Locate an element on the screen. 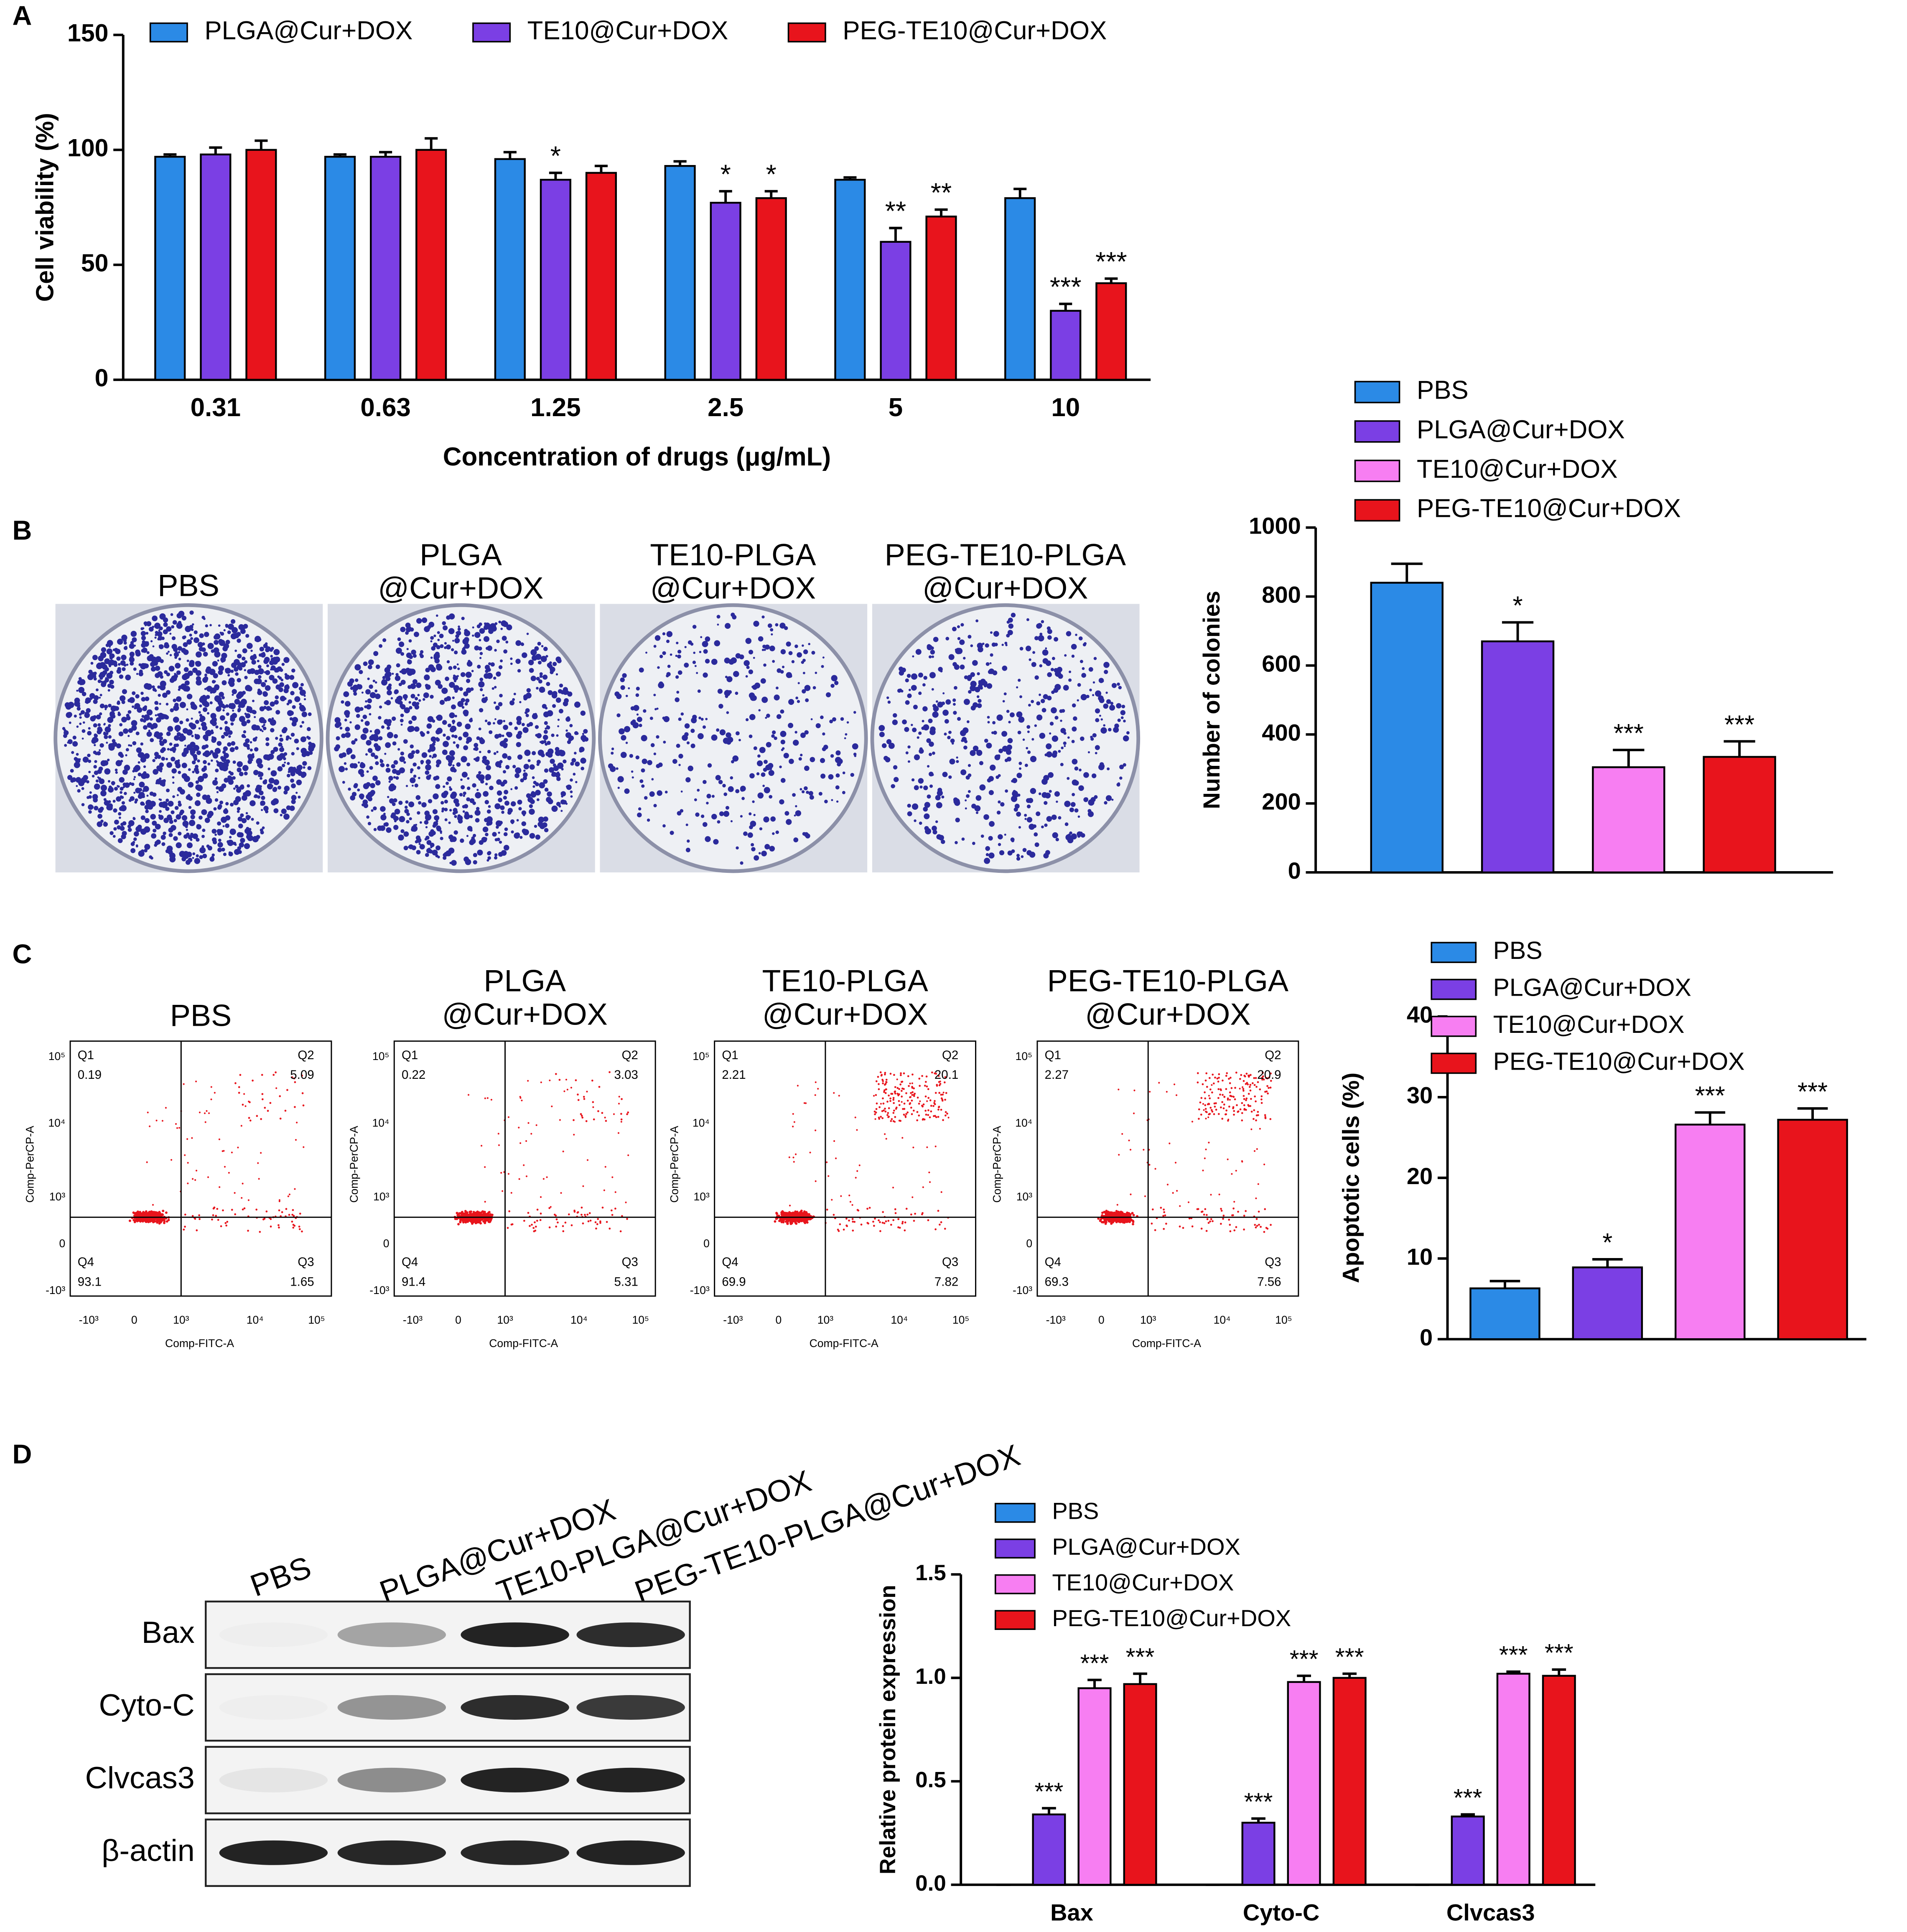 Image resolution: width=1907 pixels, height=1932 pixels. y-tick-label: 10⁵ is located at coordinates (57, 1056).